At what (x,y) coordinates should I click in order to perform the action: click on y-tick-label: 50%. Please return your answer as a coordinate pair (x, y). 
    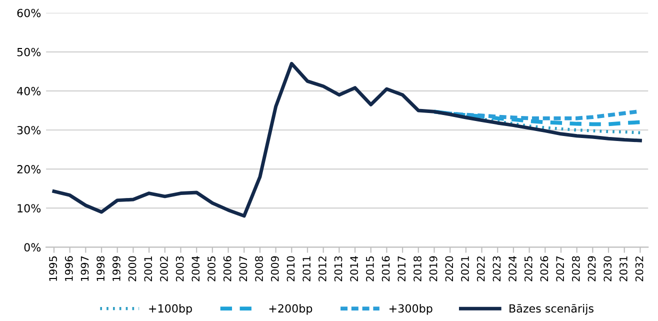
    Looking at the image, I should click on (29, 52).